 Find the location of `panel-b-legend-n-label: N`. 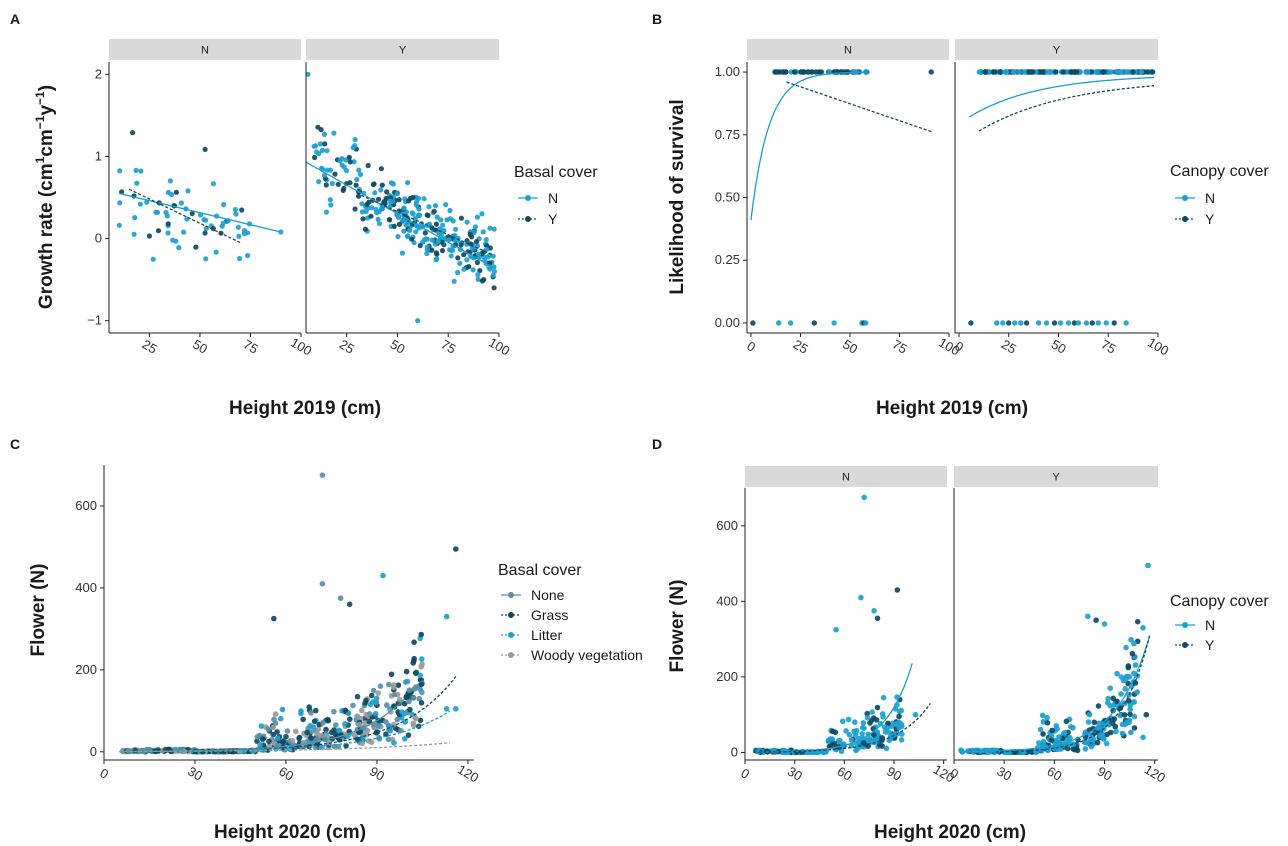

panel-b-legend-n-label: N is located at coordinates (1210, 198).